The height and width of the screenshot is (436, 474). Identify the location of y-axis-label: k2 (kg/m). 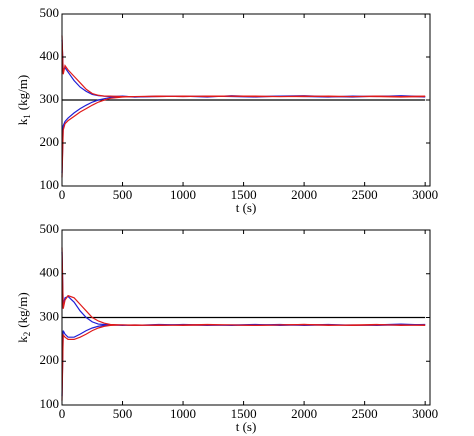
(23, 317).